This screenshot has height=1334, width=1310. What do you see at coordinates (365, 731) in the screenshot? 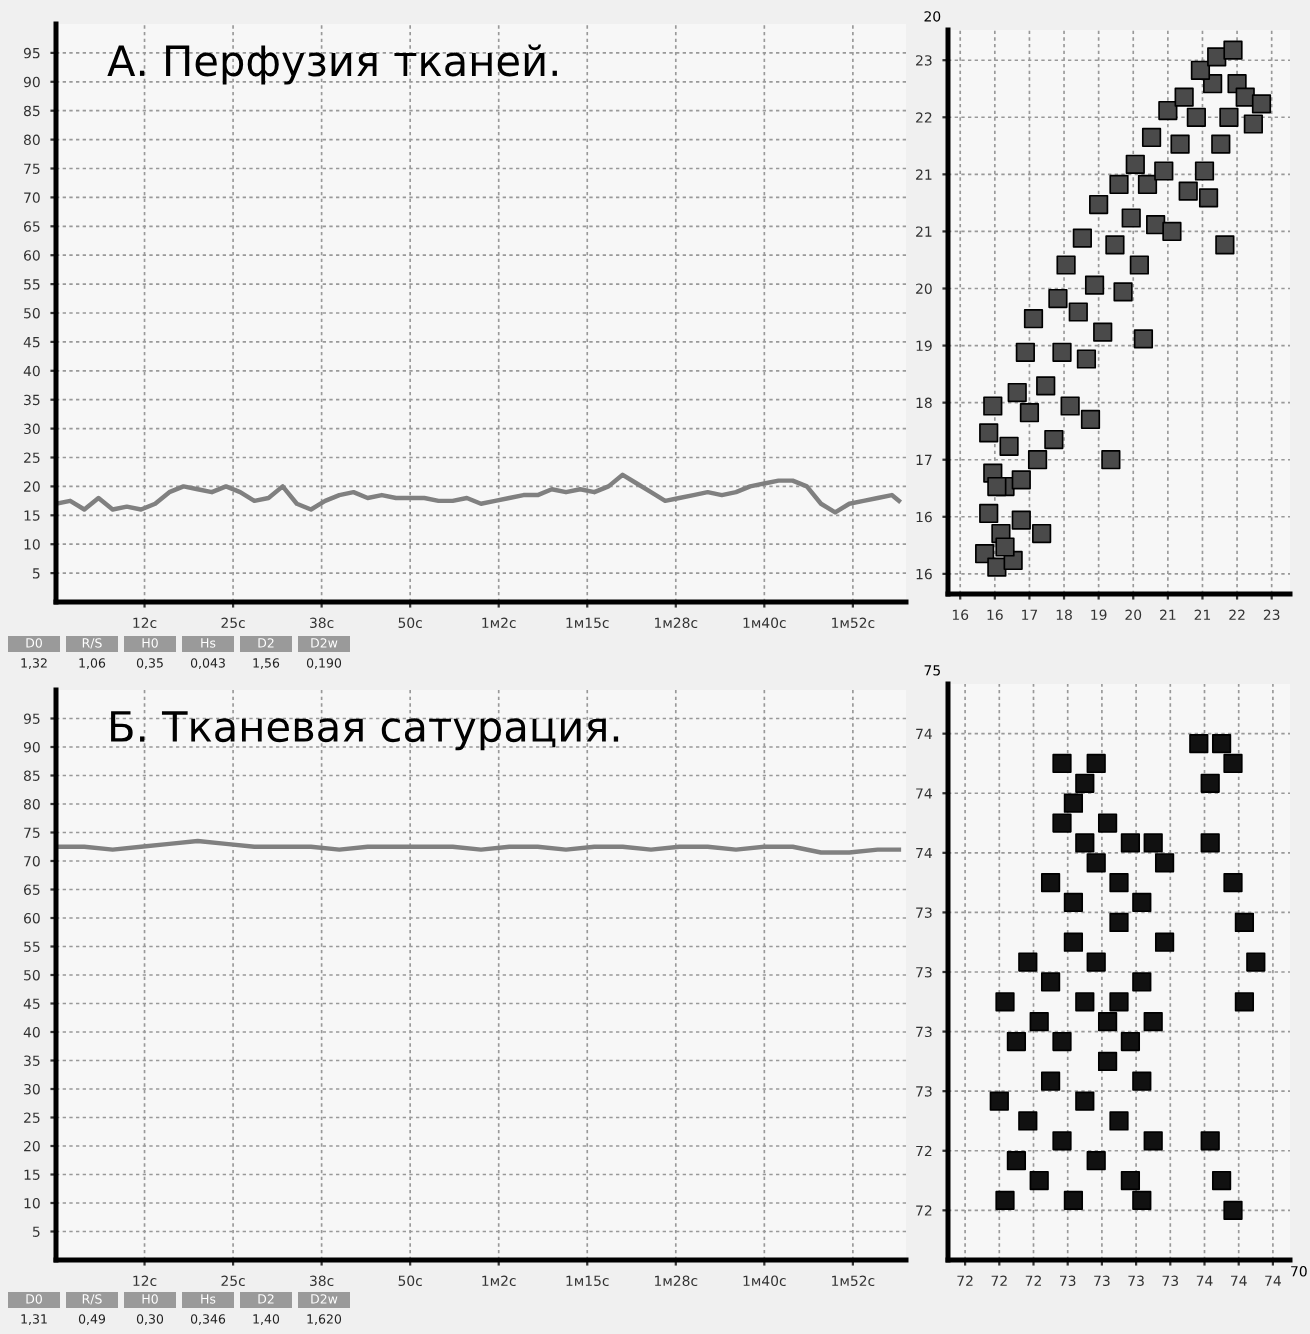
I see `chart-title: Б. Тканевая сатурация.` at bounding box center [365, 731].